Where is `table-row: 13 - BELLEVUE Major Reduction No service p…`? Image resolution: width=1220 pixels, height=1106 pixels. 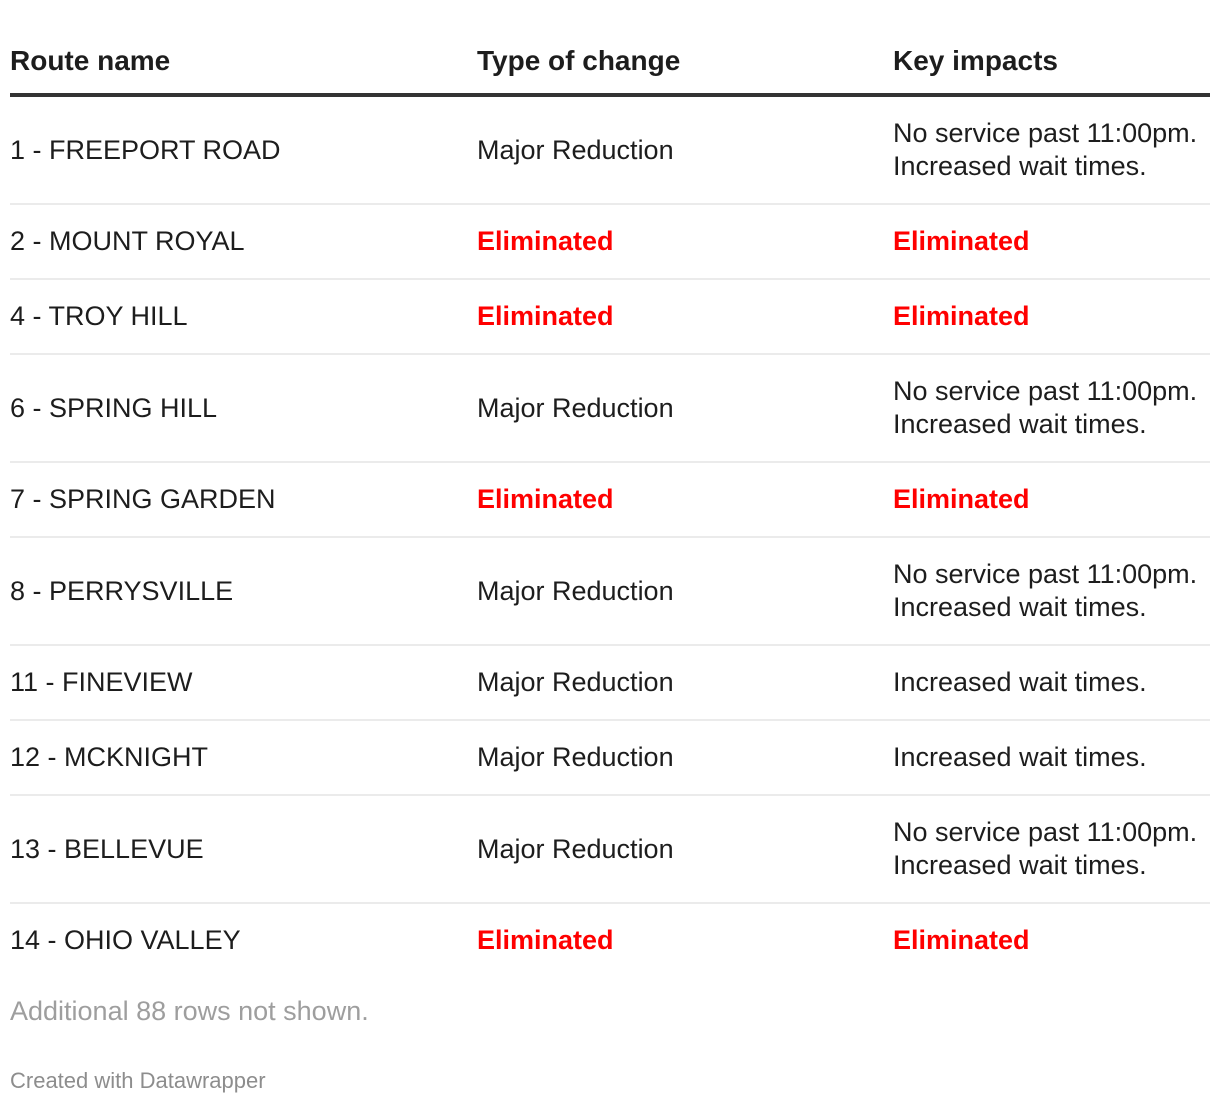
table-row: 13 - BELLEVUE Major Reduction No service p… is located at coordinates (610, 849).